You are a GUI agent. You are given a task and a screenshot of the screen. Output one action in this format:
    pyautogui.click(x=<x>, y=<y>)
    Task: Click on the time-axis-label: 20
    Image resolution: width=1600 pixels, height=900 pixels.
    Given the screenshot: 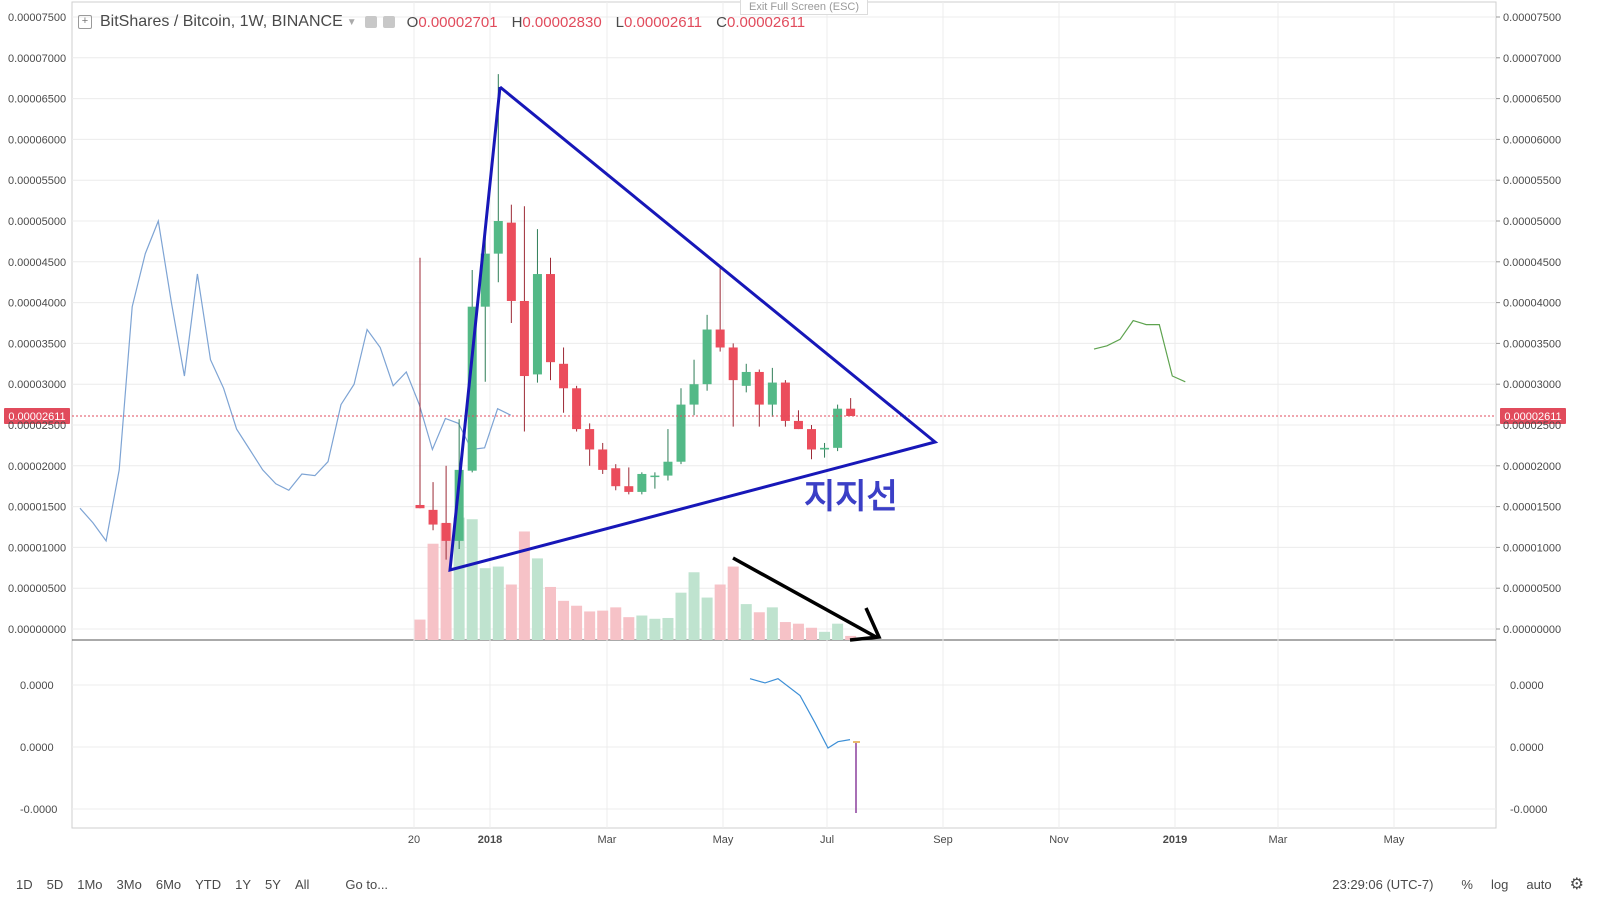 What is the action you would take?
    pyautogui.click(x=414, y=840)
    